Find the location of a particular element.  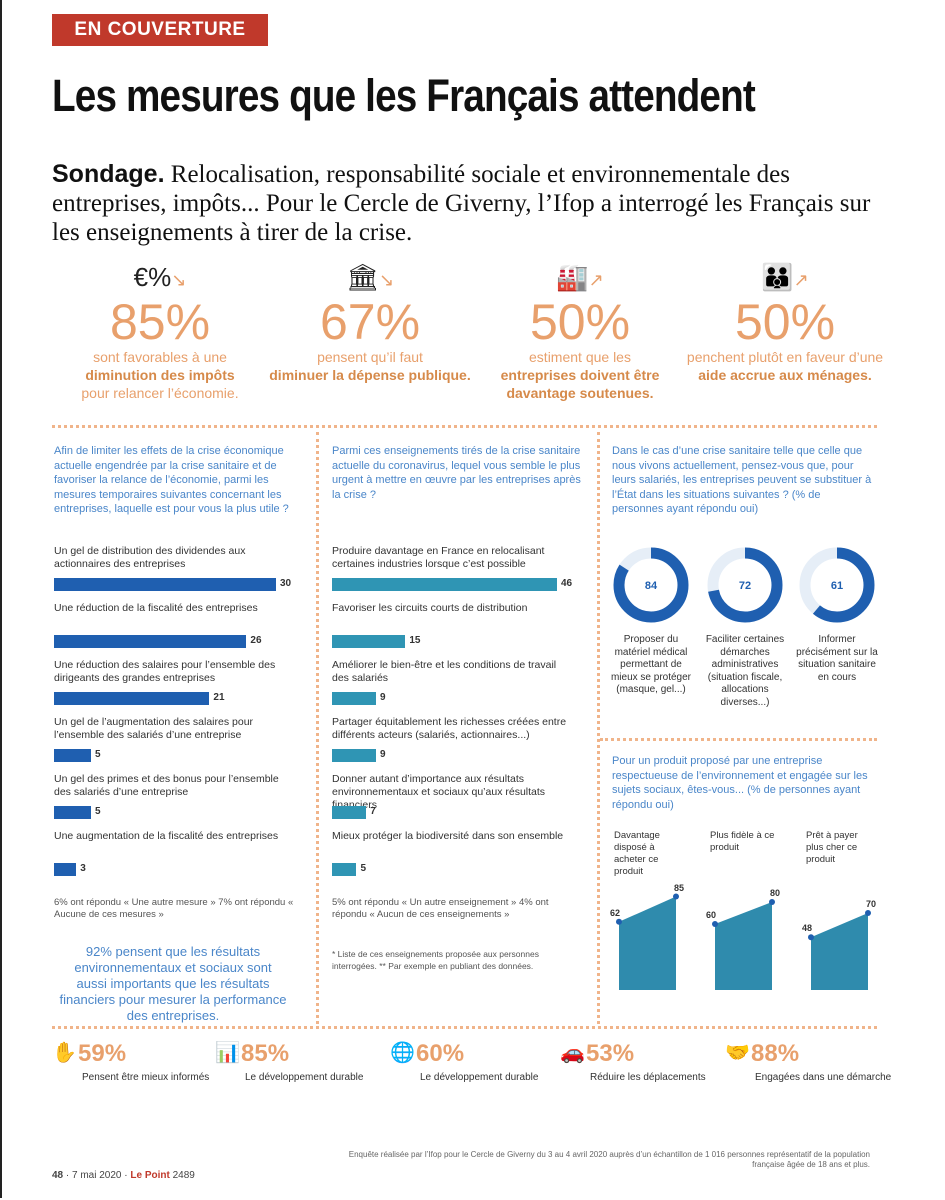

bar-value: 21 is located at coordinates (219, 697).